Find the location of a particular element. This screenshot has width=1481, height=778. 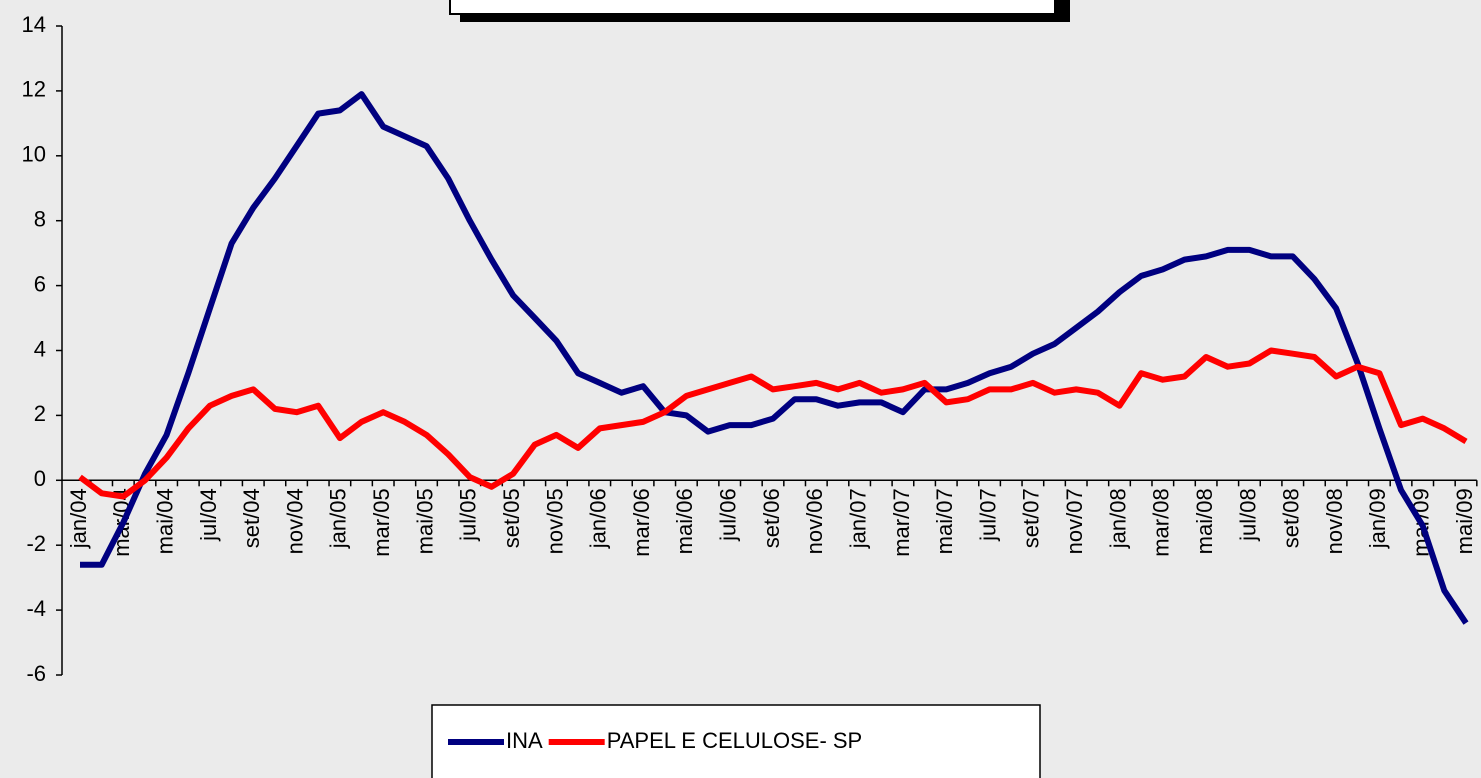

legend-label: PAPEL E CELULOSE- SP is located at coordinates (735, 740).